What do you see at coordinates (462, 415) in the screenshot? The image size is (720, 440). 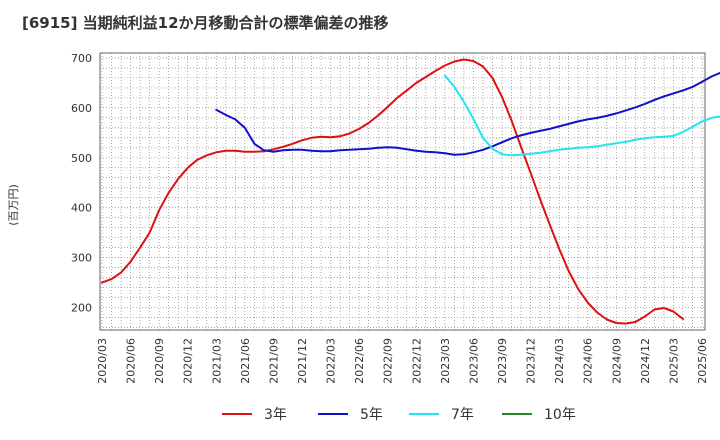 I see `legend-label: 7年` at bounding box center [462, 415].